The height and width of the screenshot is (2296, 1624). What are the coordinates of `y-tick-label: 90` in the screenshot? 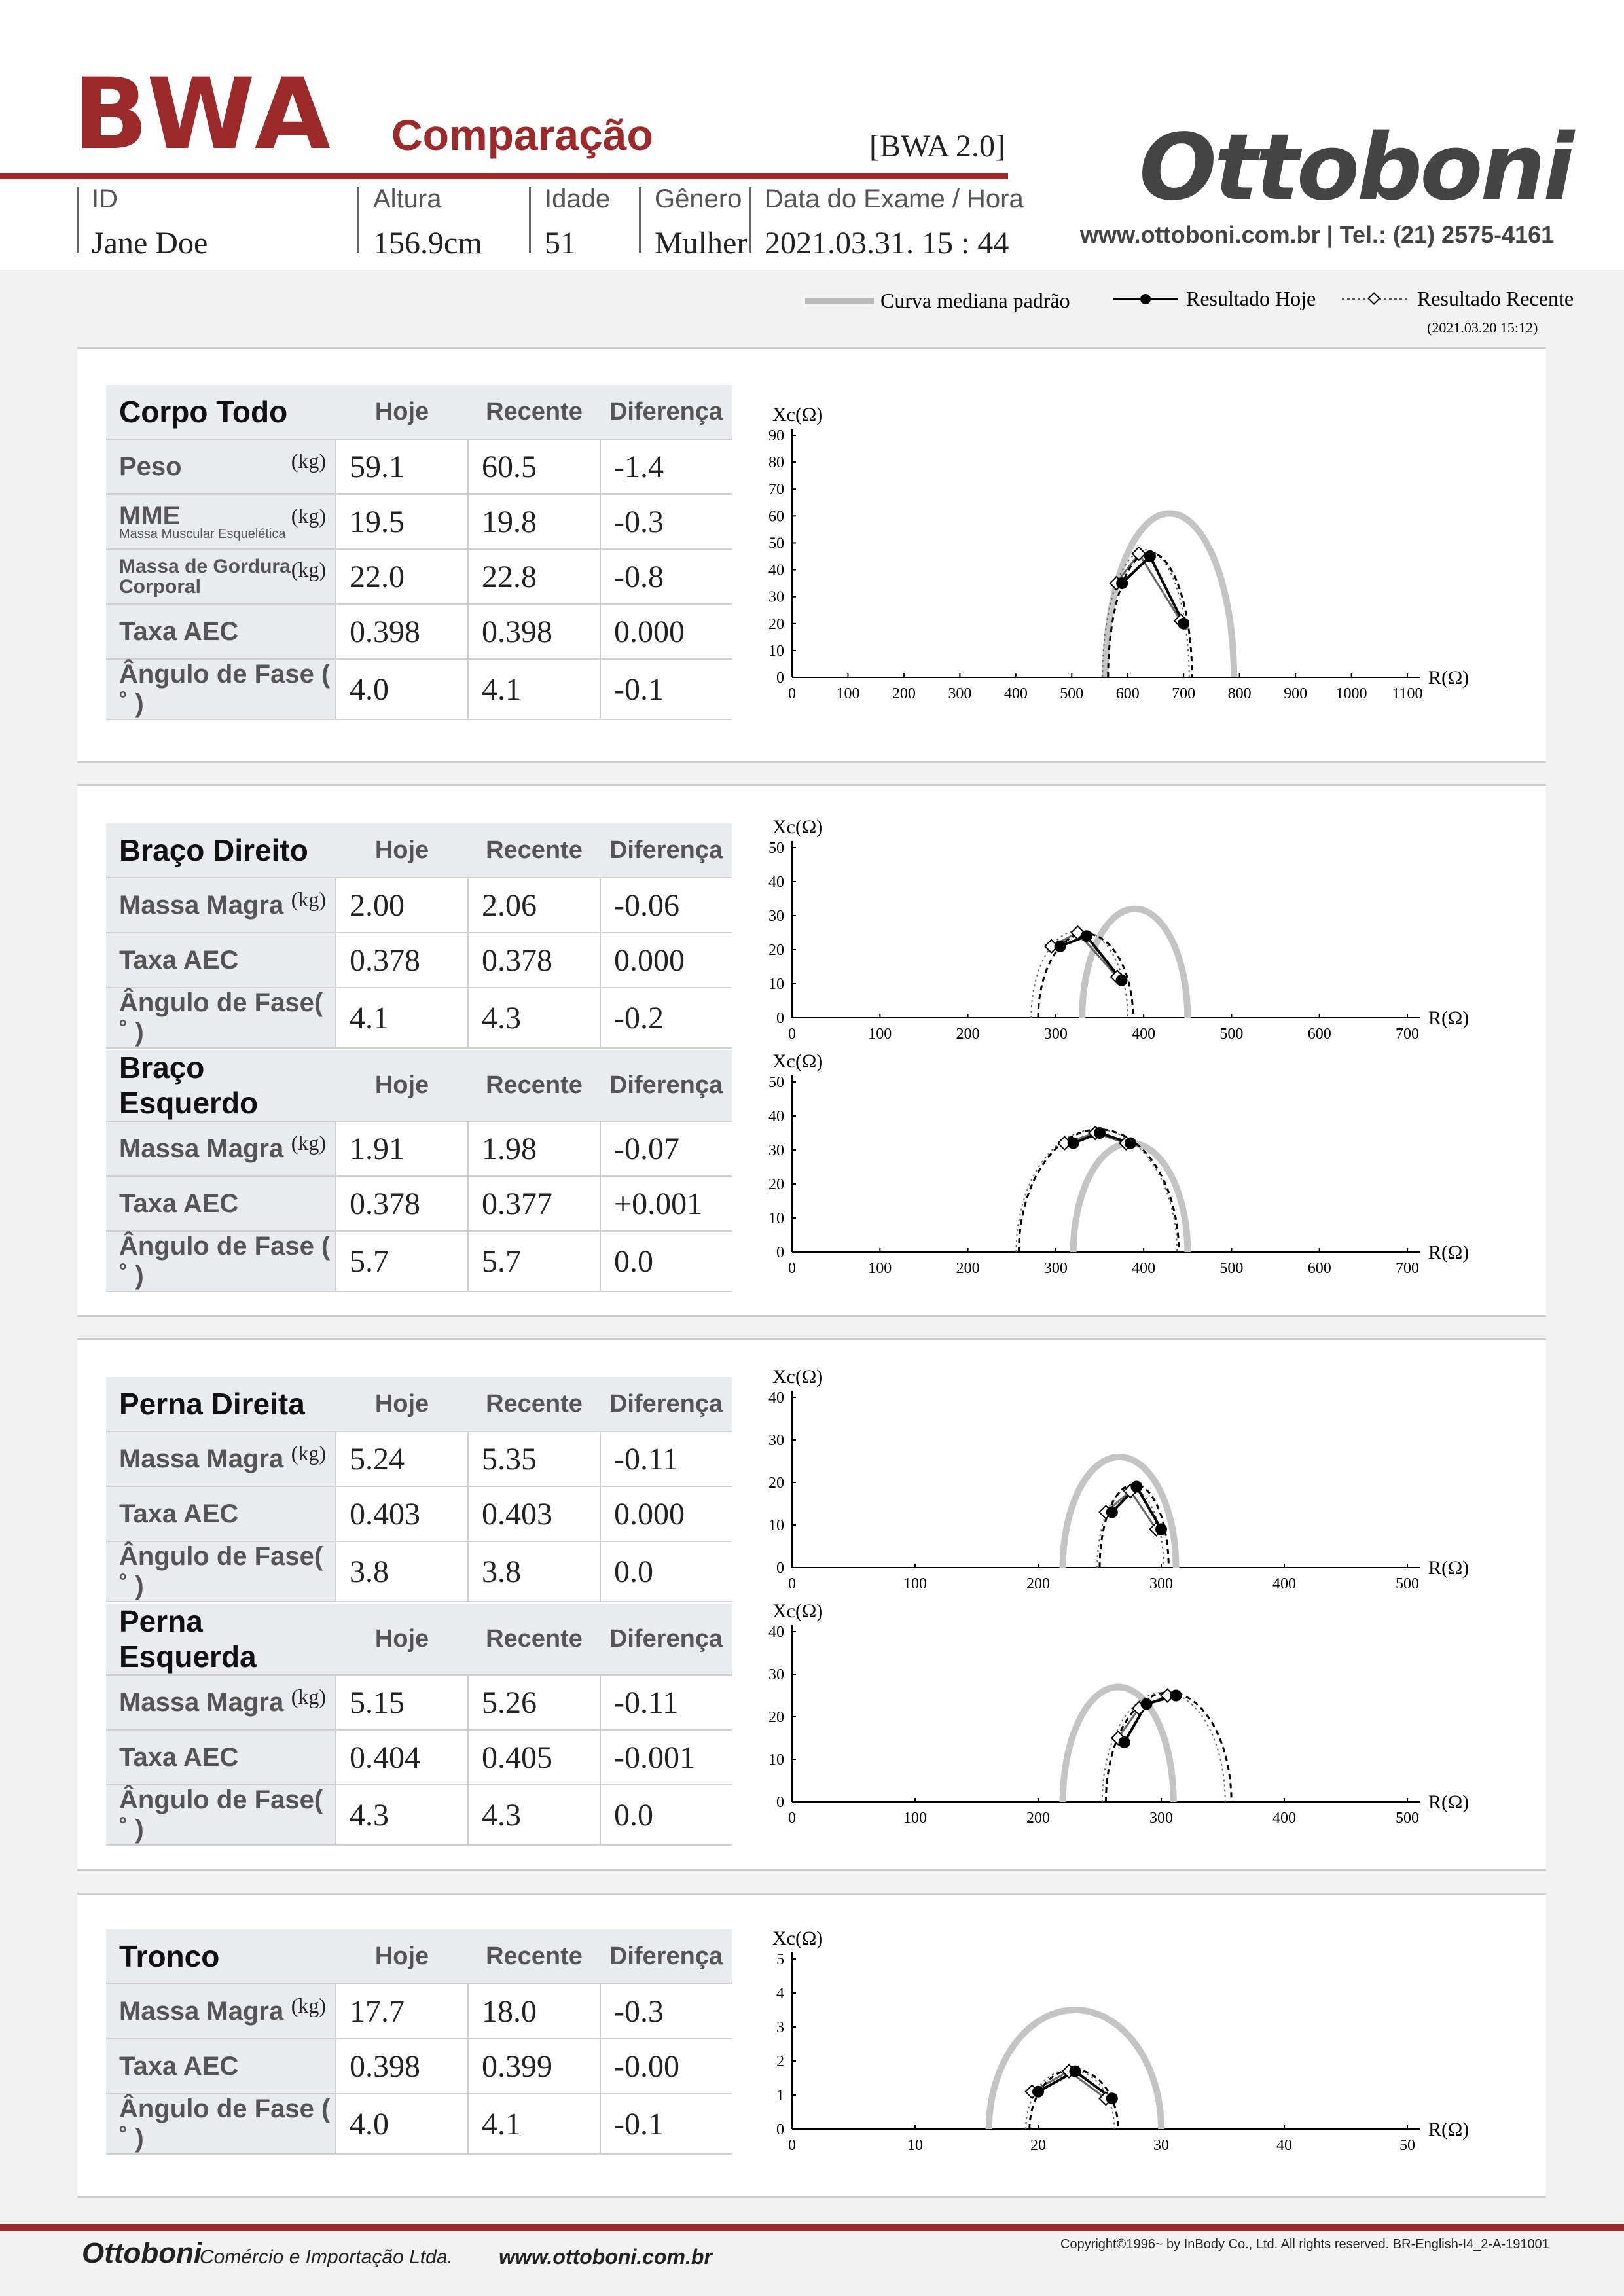 It's located at (776, 435).